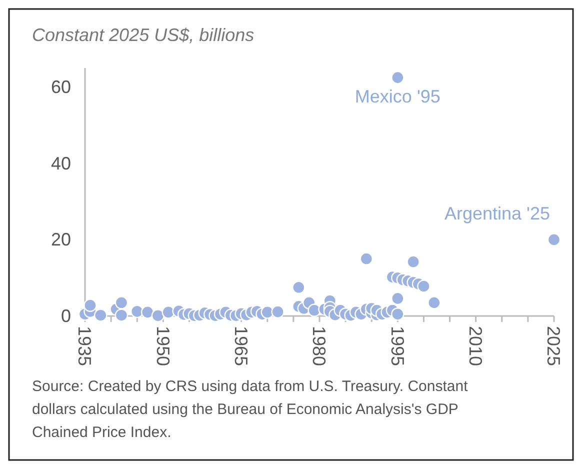 The image size is (582, 469). What do you see at coordinates (60, 87) in the screenshot?
I see `y-tick-label: 60` at bounding box center [60, 87].